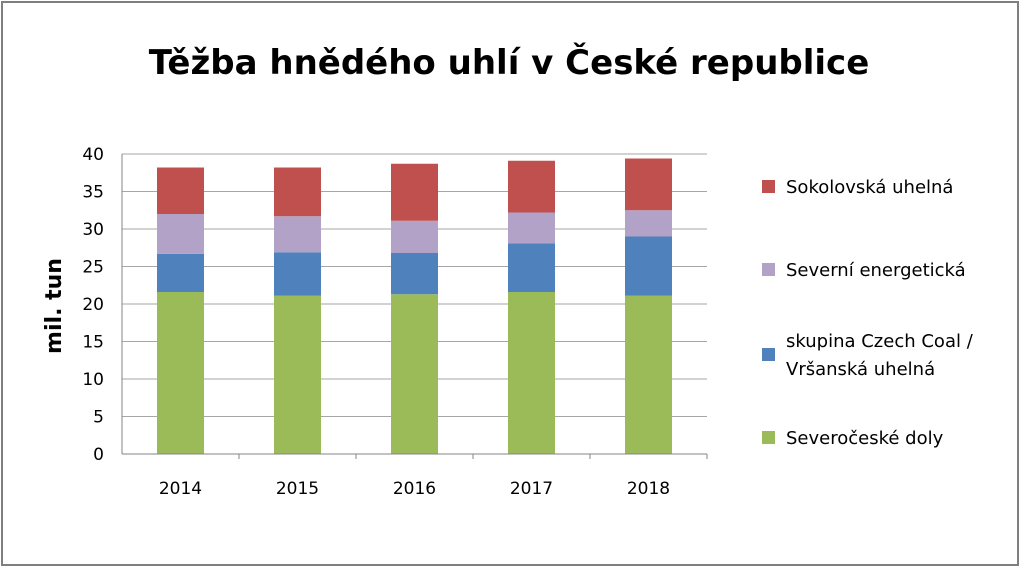  Describe the element at coordinates (98, 455) in the screenshot. I see `y-tick-label: 0` at that location.